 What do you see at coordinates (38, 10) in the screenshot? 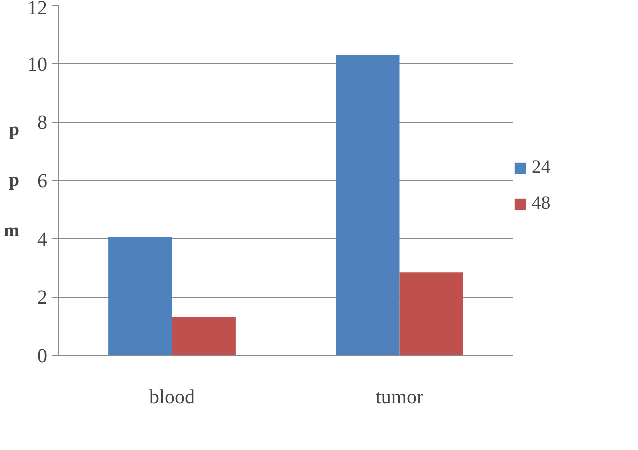
I see `y-tick-label: 12` at bounding box center [38, 10].